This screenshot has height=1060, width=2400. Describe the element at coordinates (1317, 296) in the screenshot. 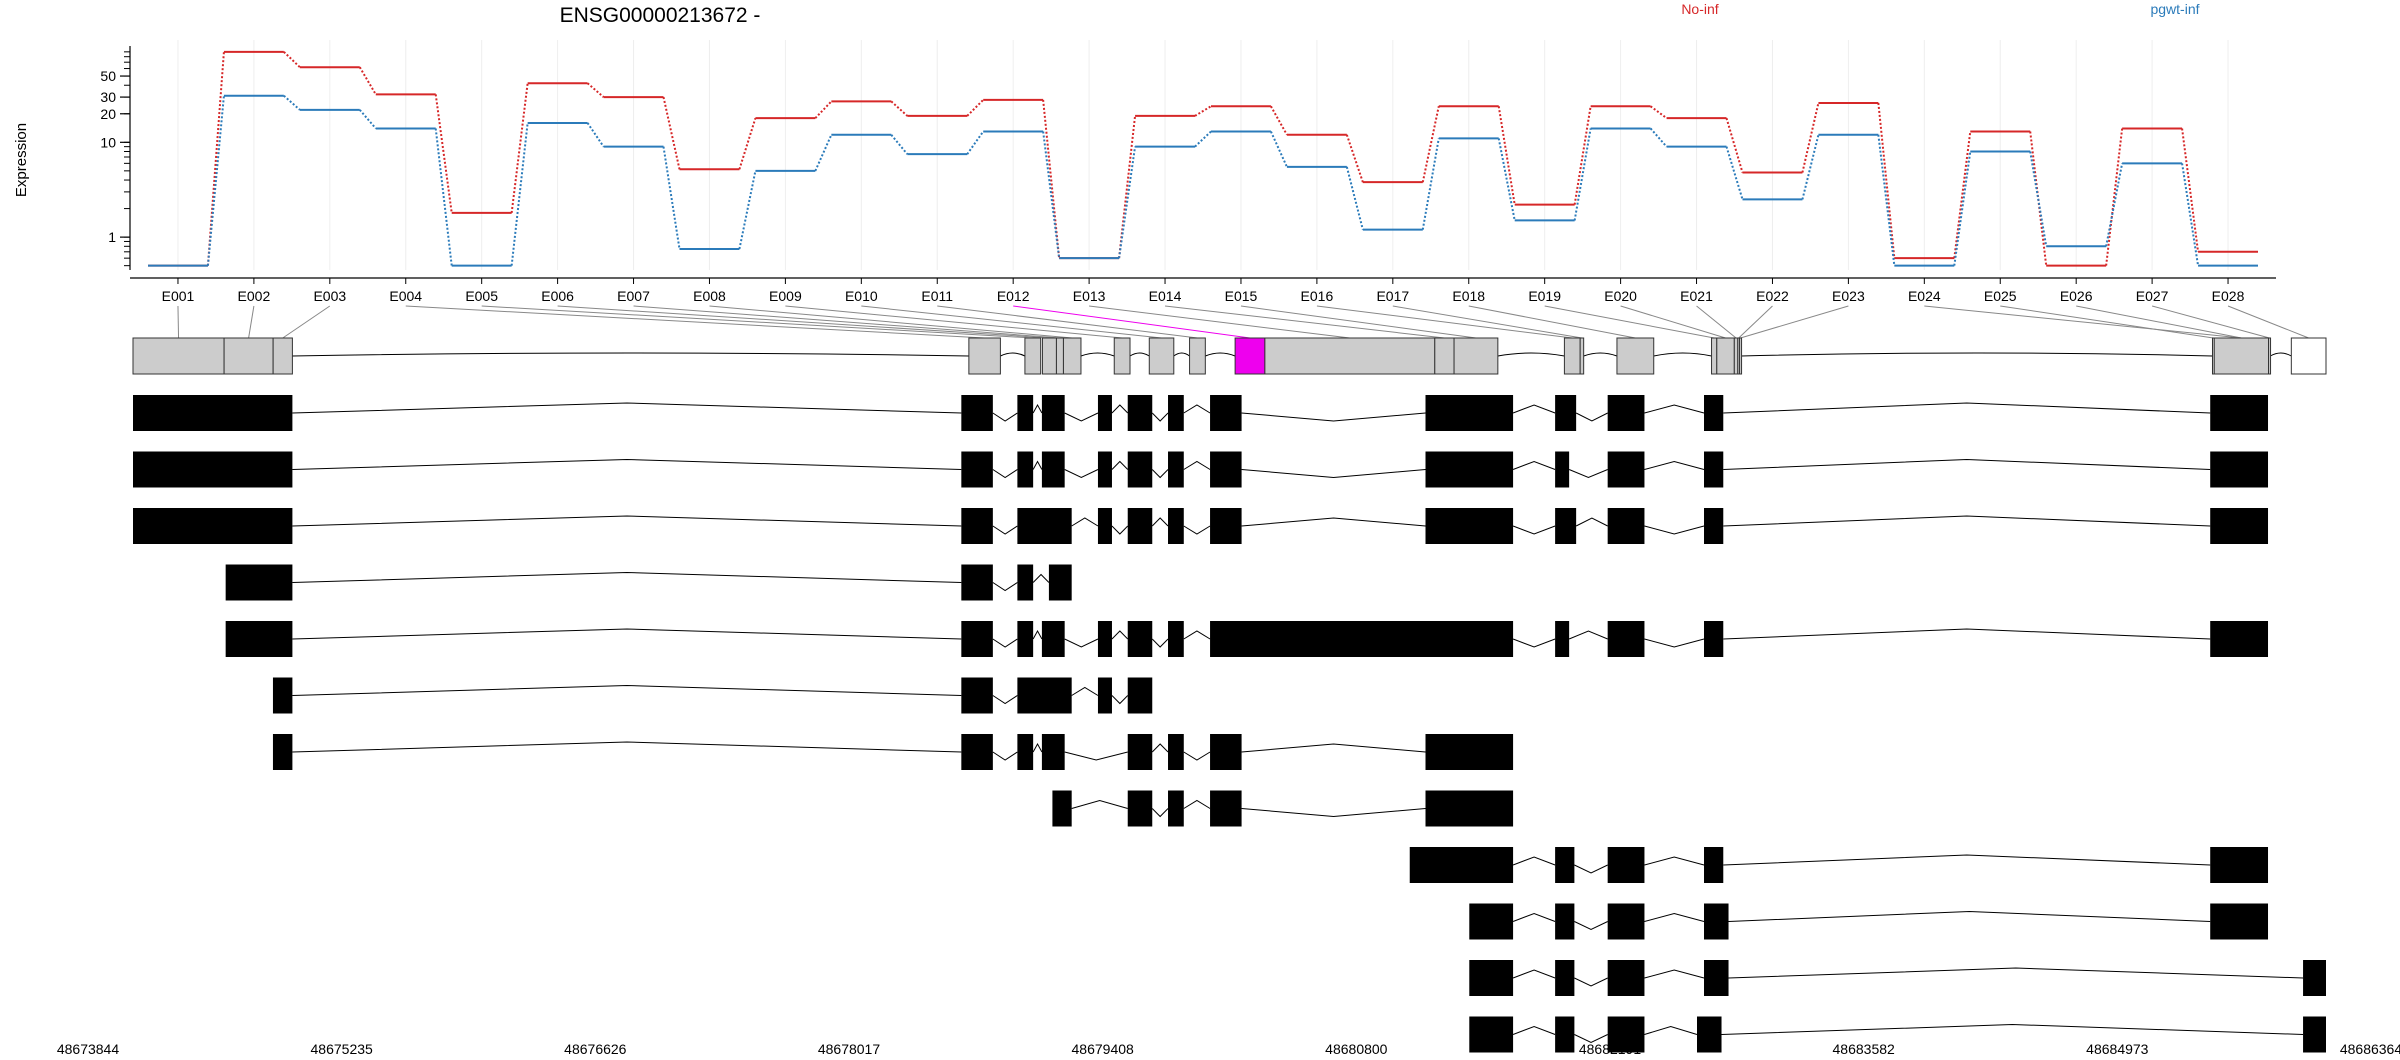

I see `x-tick-label: E016` at that location.